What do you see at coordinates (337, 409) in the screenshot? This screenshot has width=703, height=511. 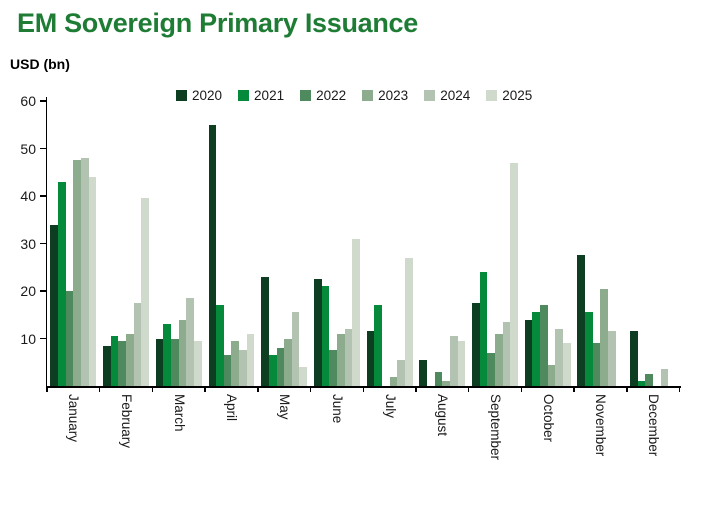 I see `x-tick-label-june: June` at bounding box center [337, 409].